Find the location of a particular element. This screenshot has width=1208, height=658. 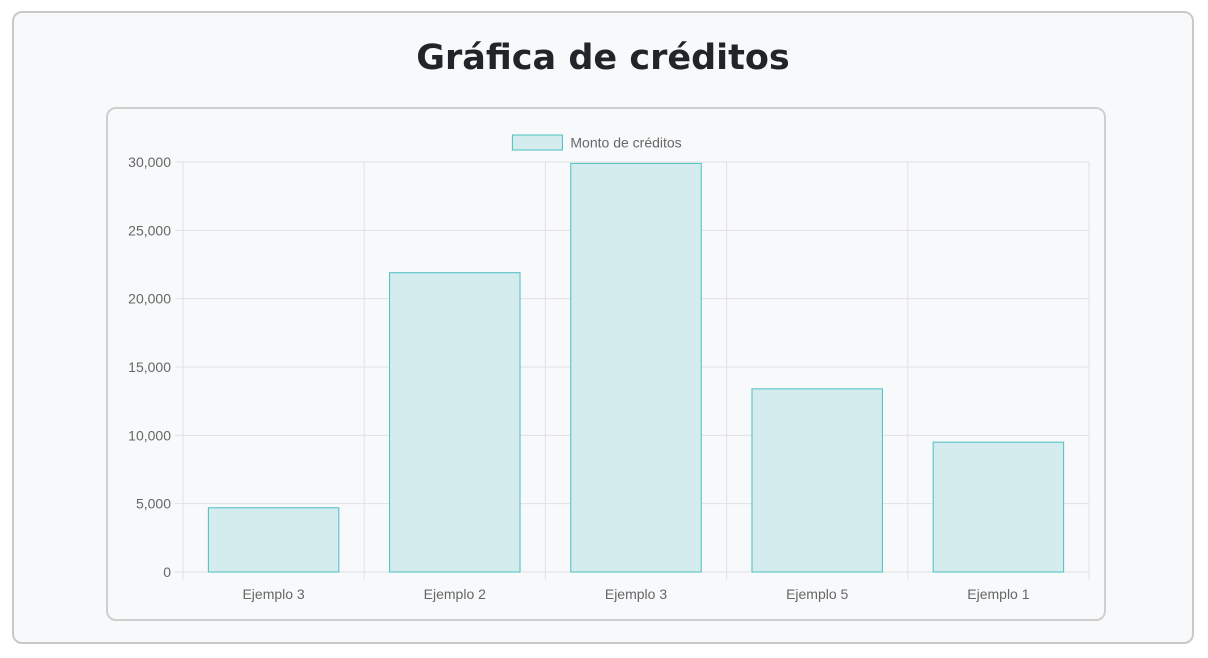

legend-swatch is located at coordinates (537, 142).